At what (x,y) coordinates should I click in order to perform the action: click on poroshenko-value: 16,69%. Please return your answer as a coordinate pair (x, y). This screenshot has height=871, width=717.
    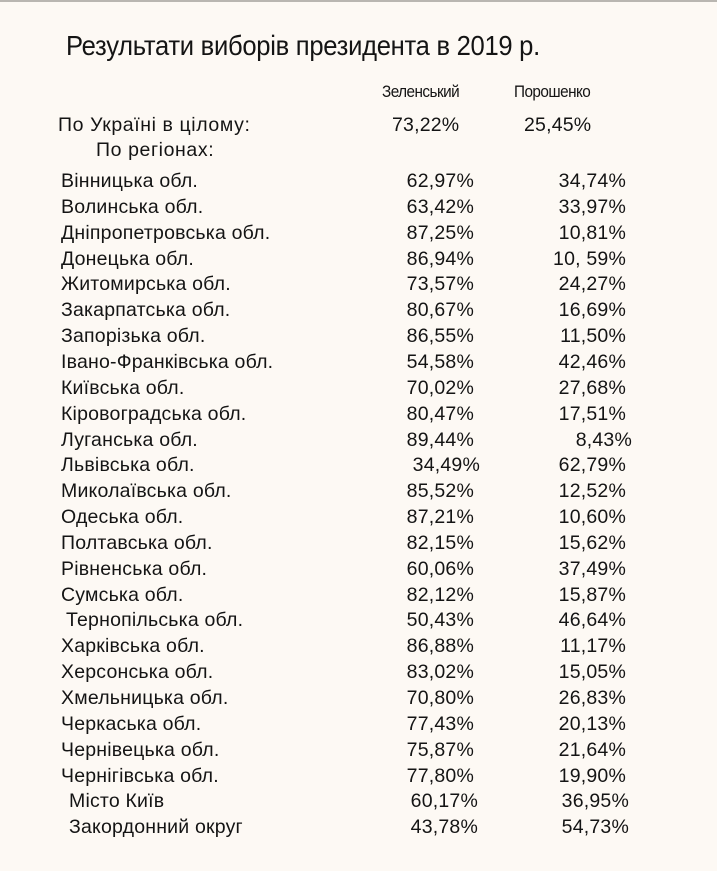
    Looking at the image, I should click on (592, 310).